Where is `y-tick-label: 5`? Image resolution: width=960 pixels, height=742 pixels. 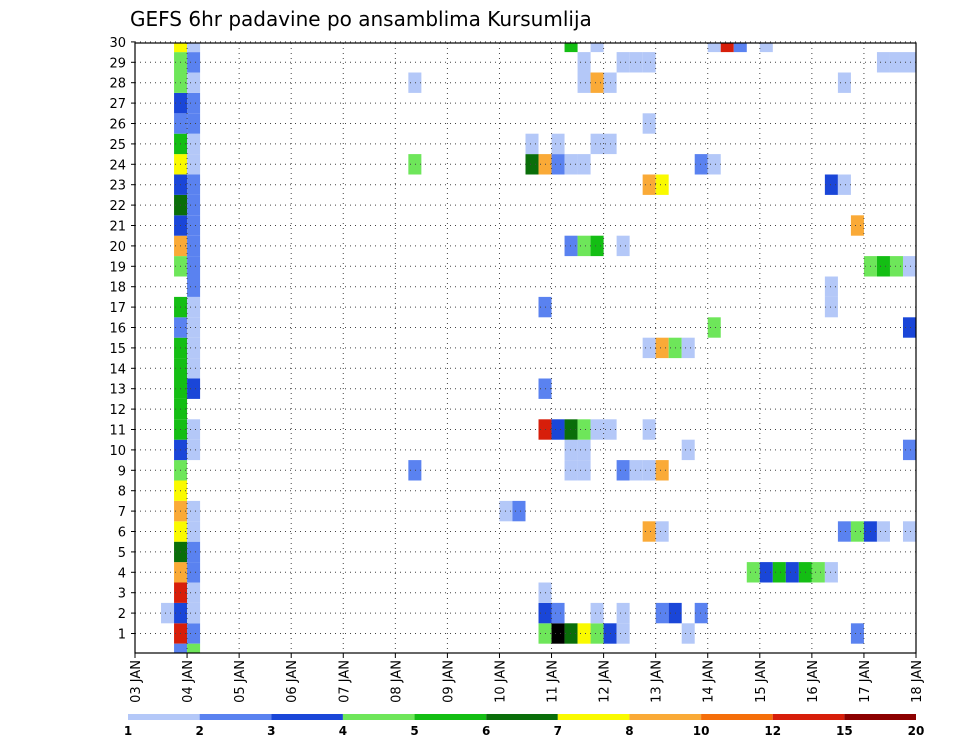 y-tick-label: 5 is located at coordinates (122, 553).